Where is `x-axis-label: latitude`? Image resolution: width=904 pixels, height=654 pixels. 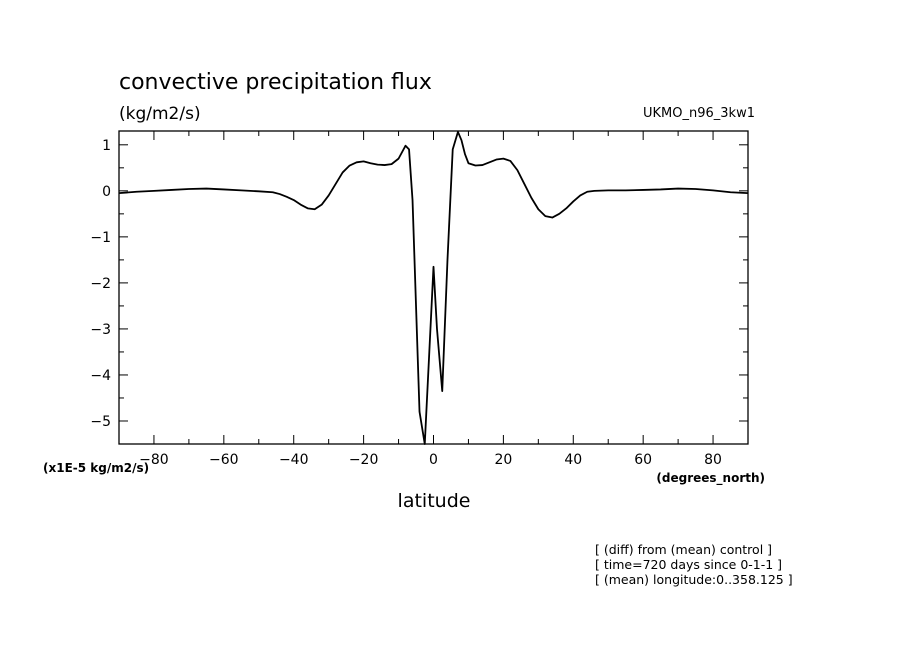
x-axis-label: latitude is located at coordinates (434, 501).